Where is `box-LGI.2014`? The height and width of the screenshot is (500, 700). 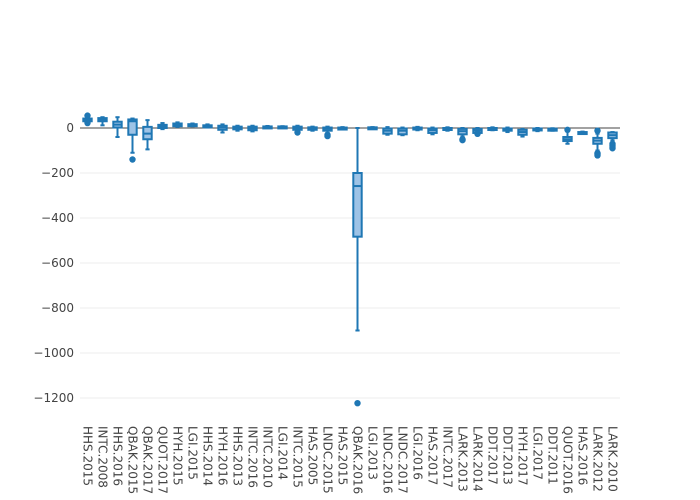
box-LGI.2014 is located at coordinates (282, 127).